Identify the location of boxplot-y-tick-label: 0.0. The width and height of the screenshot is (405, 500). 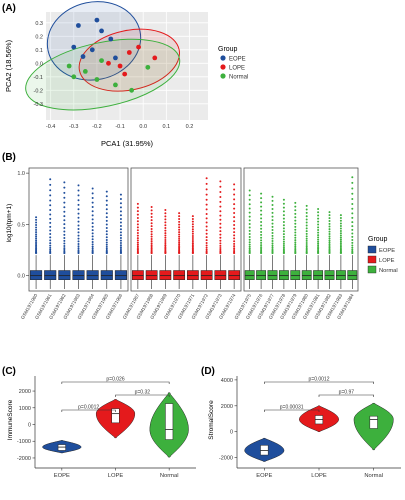
(21, 277).